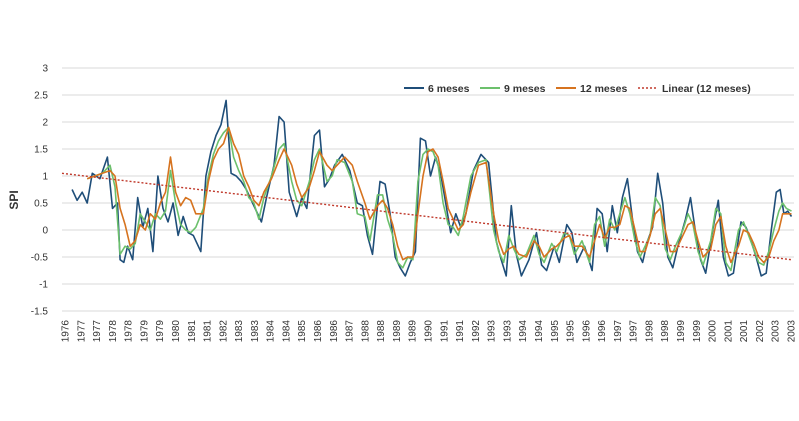 The width and height of the screenshot is (799, 421). Describe the element at coordinates (223, 331) in the screenshot. I see `x-tick-label: 1982` at that location.